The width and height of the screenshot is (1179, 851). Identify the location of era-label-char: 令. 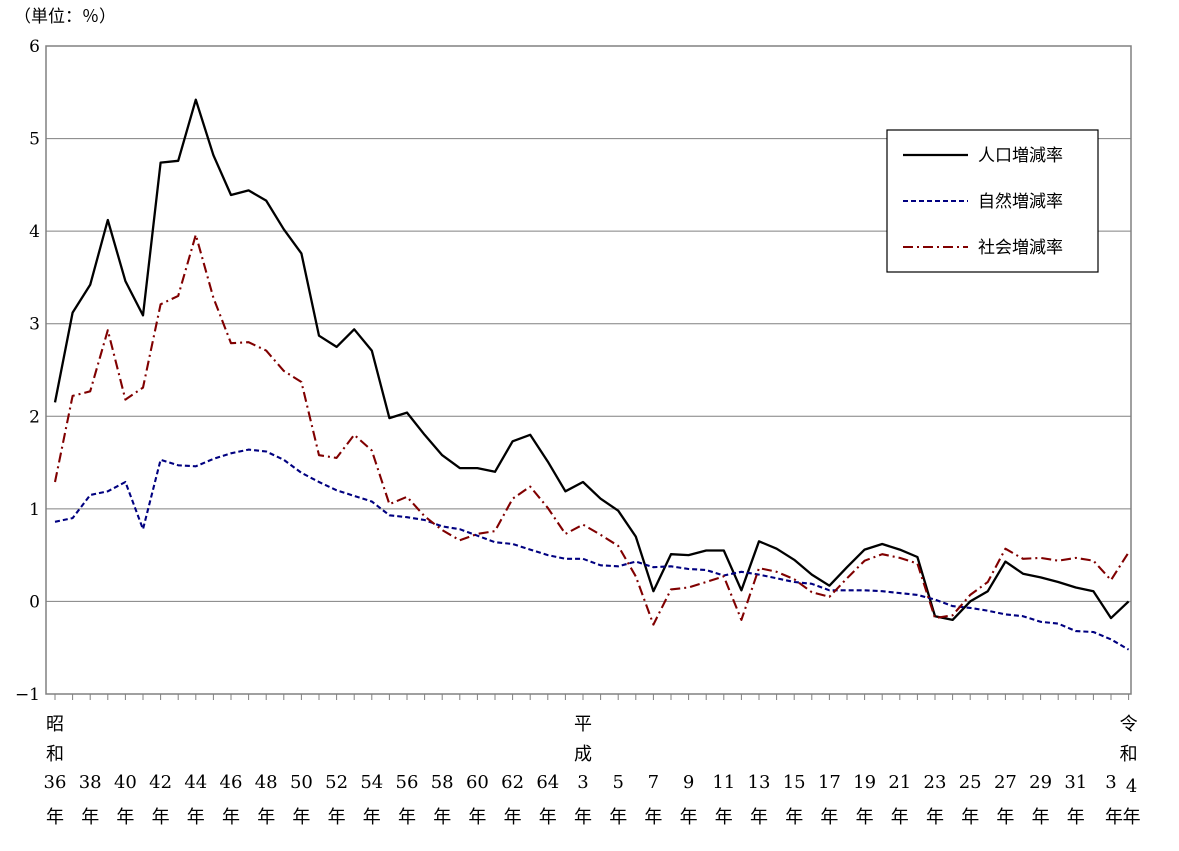
(1129, 724).